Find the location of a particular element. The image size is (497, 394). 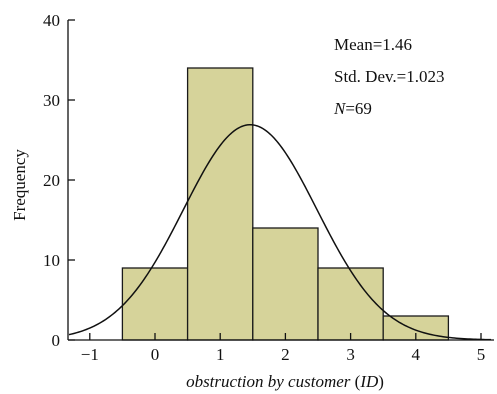

x-tick-label-2: 1 is located at coordinates (220, 354).